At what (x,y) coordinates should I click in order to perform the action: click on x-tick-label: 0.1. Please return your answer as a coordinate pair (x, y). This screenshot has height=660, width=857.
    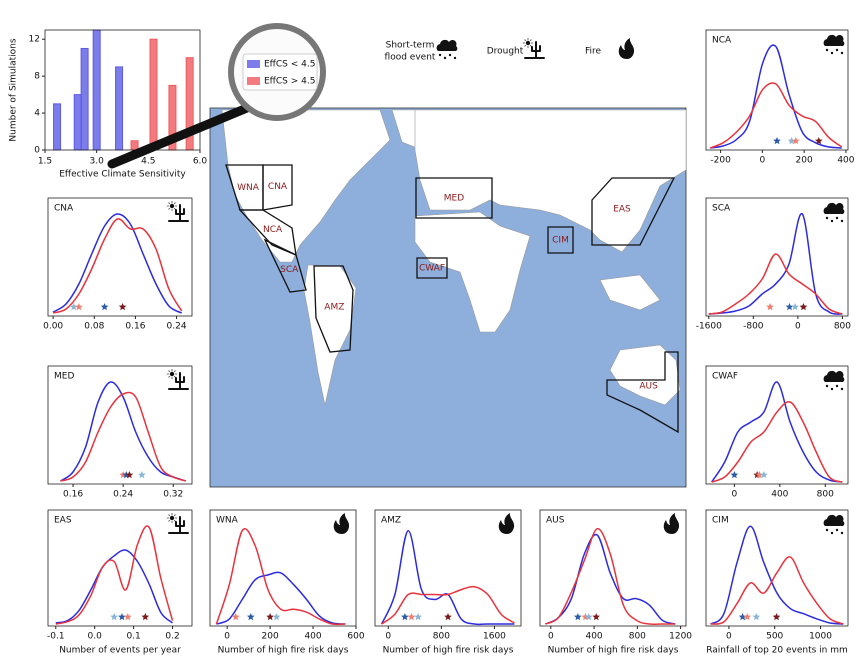
    Looking at the image, I should click on (133, 637).